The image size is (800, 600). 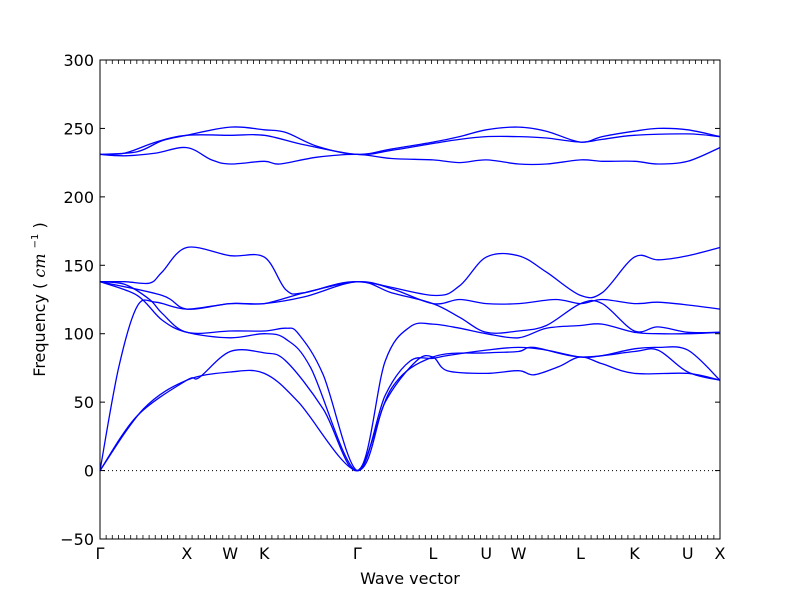 What do you see at coordinates (39, 335) in the screenshot?
I see `y-axis-label-text: Frequency` at bounding box center [39, 335].